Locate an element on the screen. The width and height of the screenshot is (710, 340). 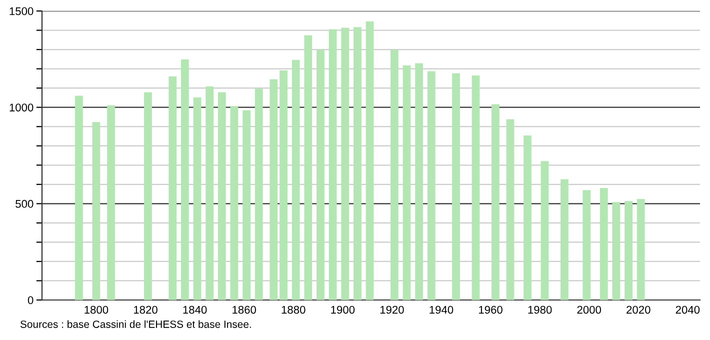
x-tick-label: 2000 is located at coordinates (589, 310).